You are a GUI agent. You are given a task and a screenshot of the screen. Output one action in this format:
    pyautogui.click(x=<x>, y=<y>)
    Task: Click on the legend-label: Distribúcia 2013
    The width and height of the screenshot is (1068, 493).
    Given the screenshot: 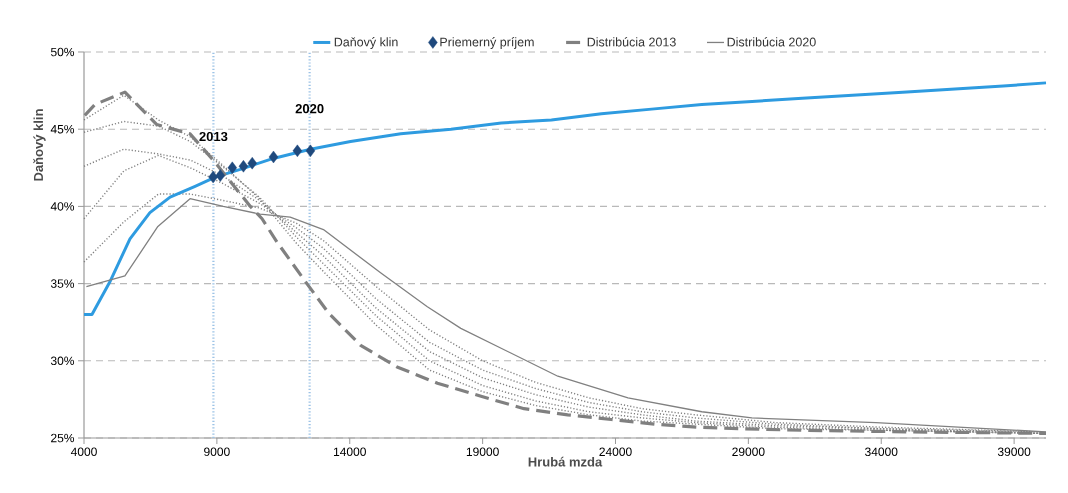 What is the action you would take?
    pyautogui.click(x=631, y=42)
    